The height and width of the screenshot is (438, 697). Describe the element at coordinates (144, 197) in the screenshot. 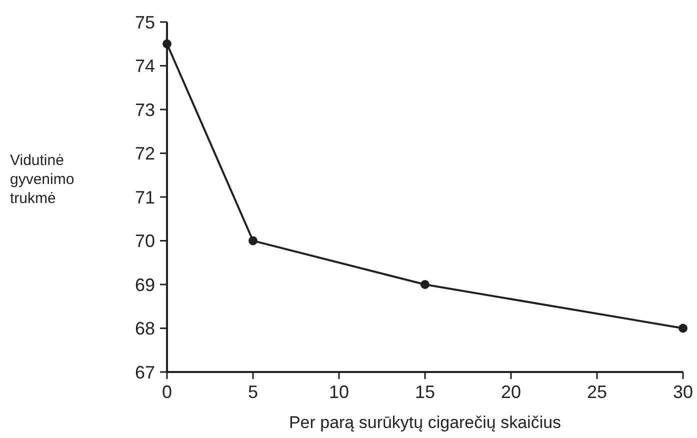

I see `y-tick-label: 71` at that location.